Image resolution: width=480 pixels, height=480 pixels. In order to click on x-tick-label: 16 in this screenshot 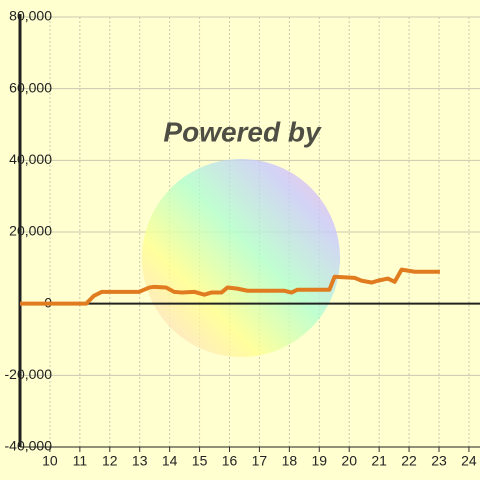, I will do `click(230, 461)`.